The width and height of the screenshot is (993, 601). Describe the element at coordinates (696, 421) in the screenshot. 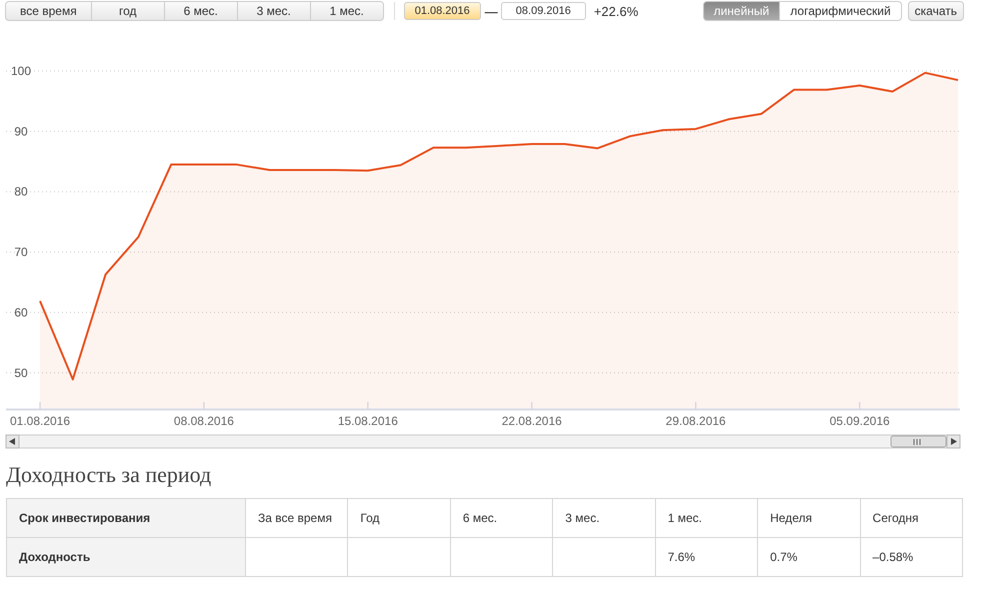

I see `x-tick-label: 29.08.2016` at that location.